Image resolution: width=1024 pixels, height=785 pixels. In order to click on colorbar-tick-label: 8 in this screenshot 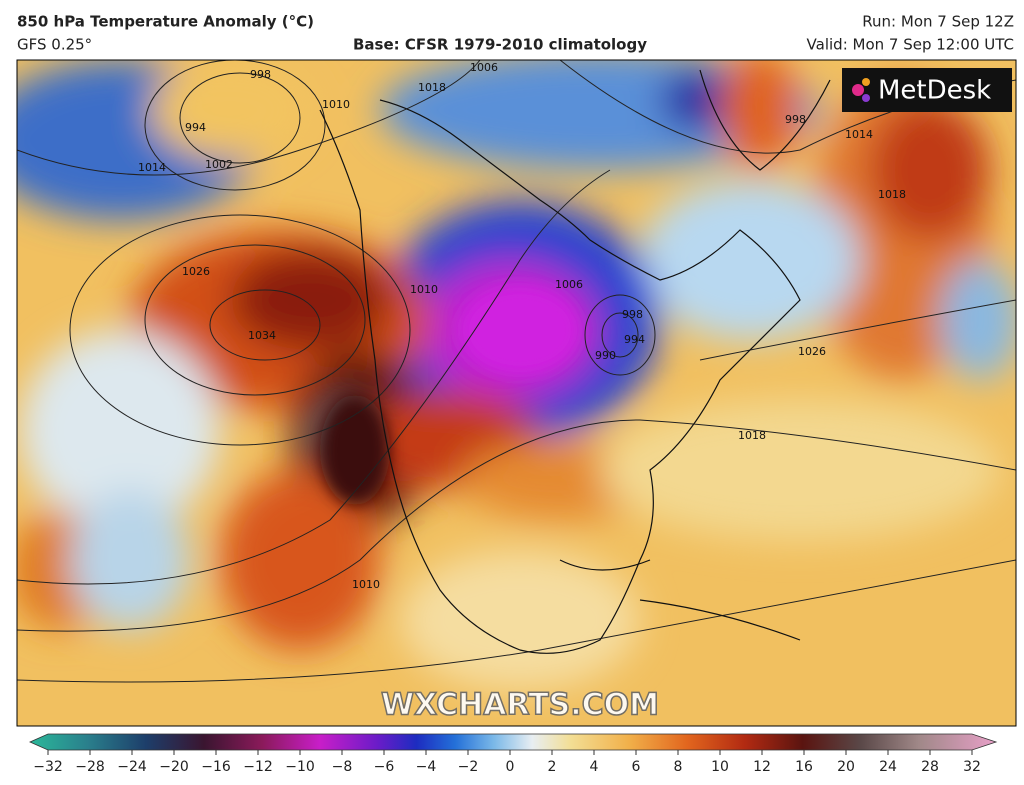, I will do `click(678, 767)`.